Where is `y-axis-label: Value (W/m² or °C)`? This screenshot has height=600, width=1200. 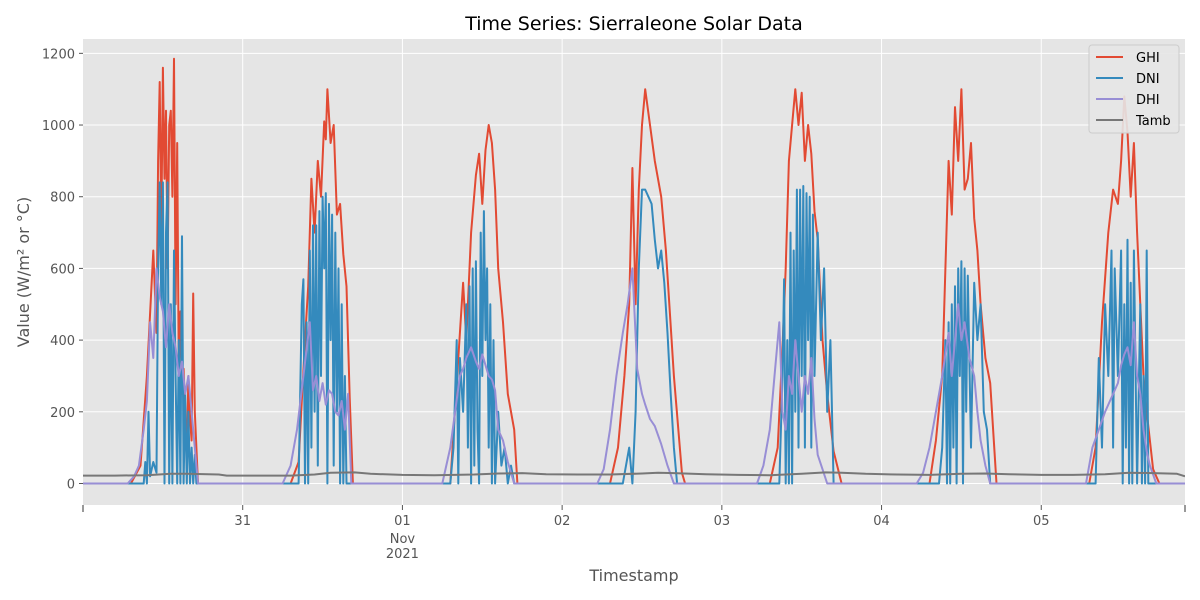
y-axis-label: Value (W/m² or °C) is located at coordinates (23, 272).